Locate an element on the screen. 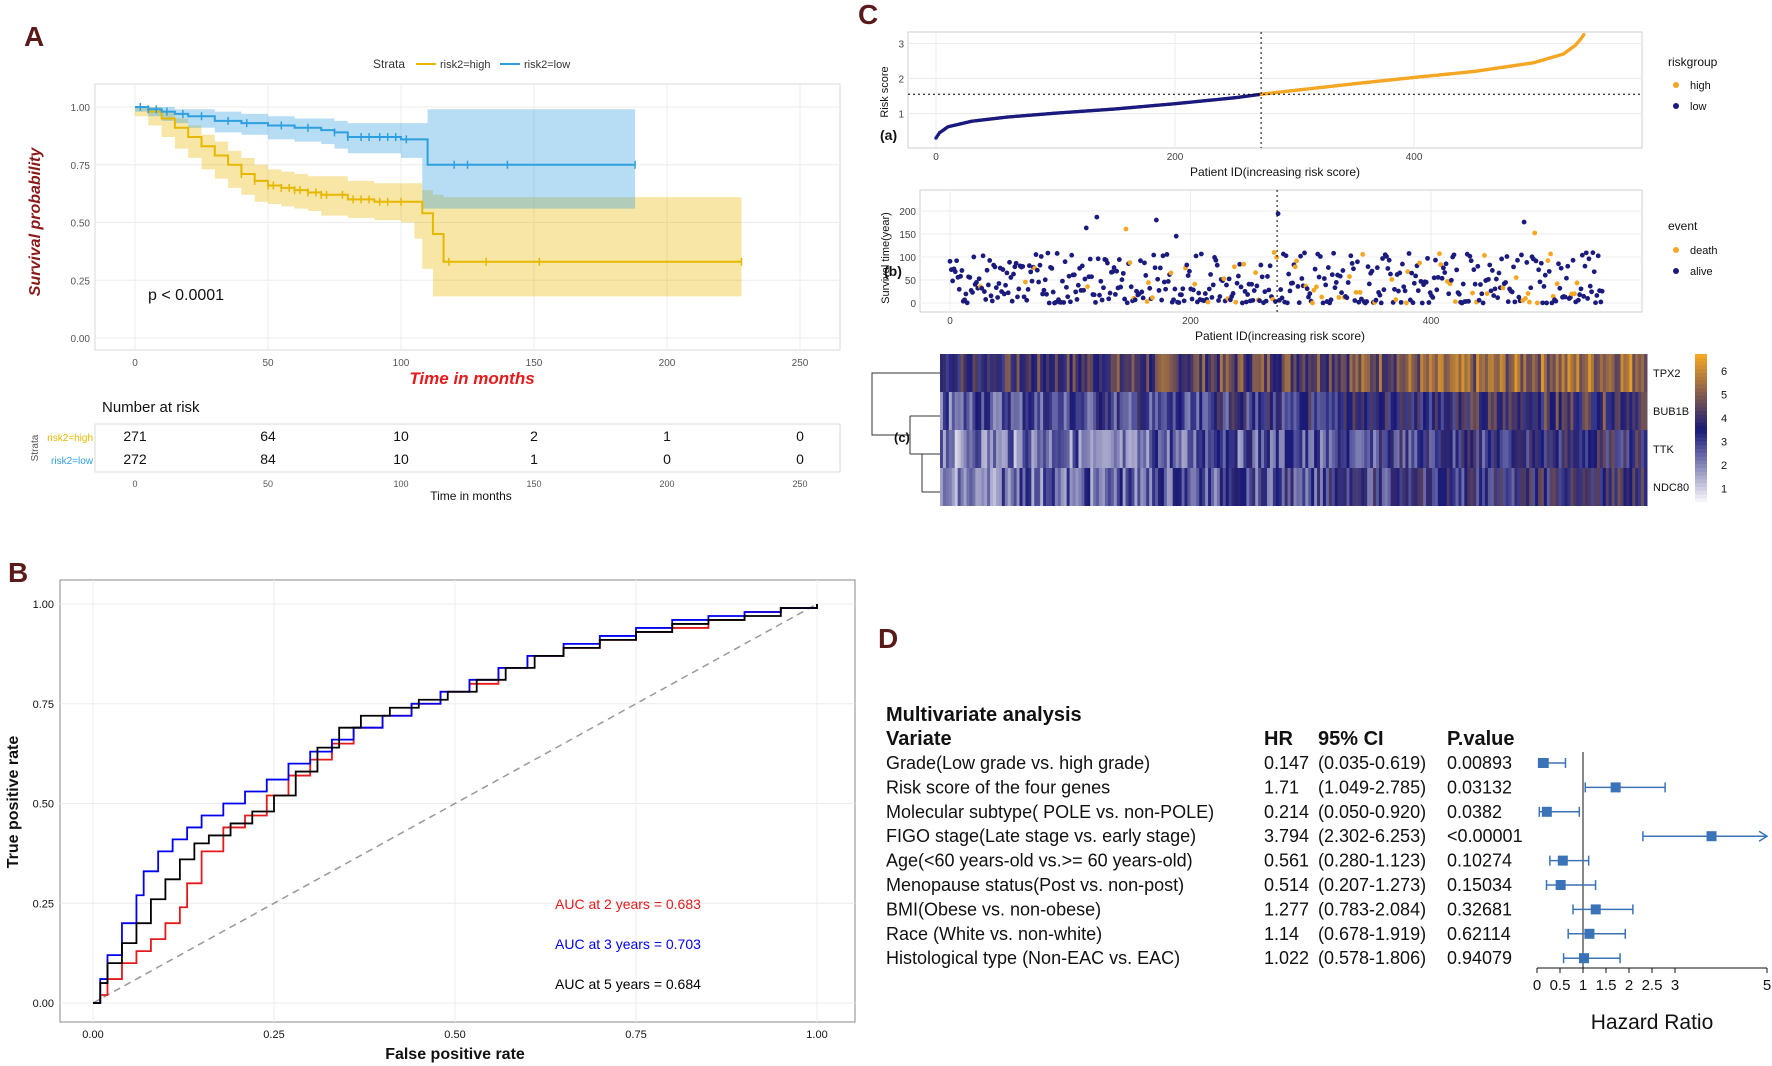 The image size is (1772, 1066). x-tick-label: 0.75 is located at coordinates (635, 1035).